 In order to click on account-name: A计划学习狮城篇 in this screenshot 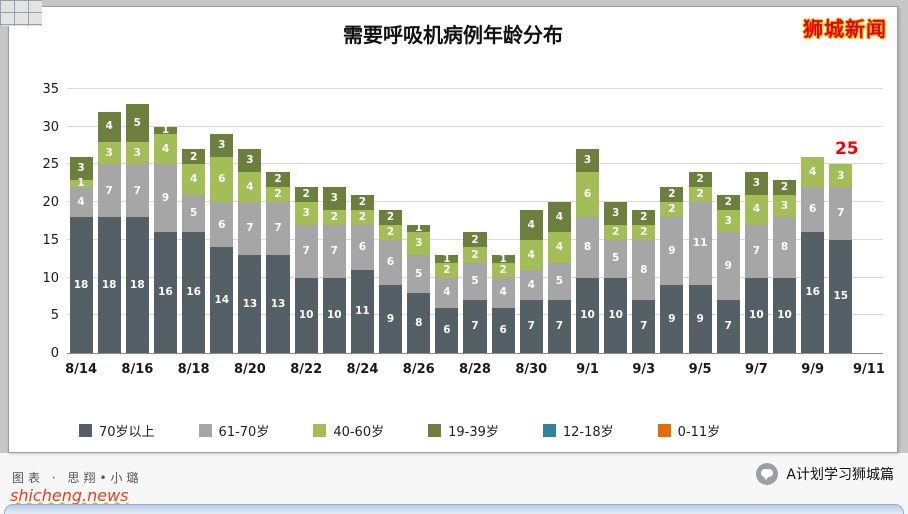, I will do `click(840, 475)`.